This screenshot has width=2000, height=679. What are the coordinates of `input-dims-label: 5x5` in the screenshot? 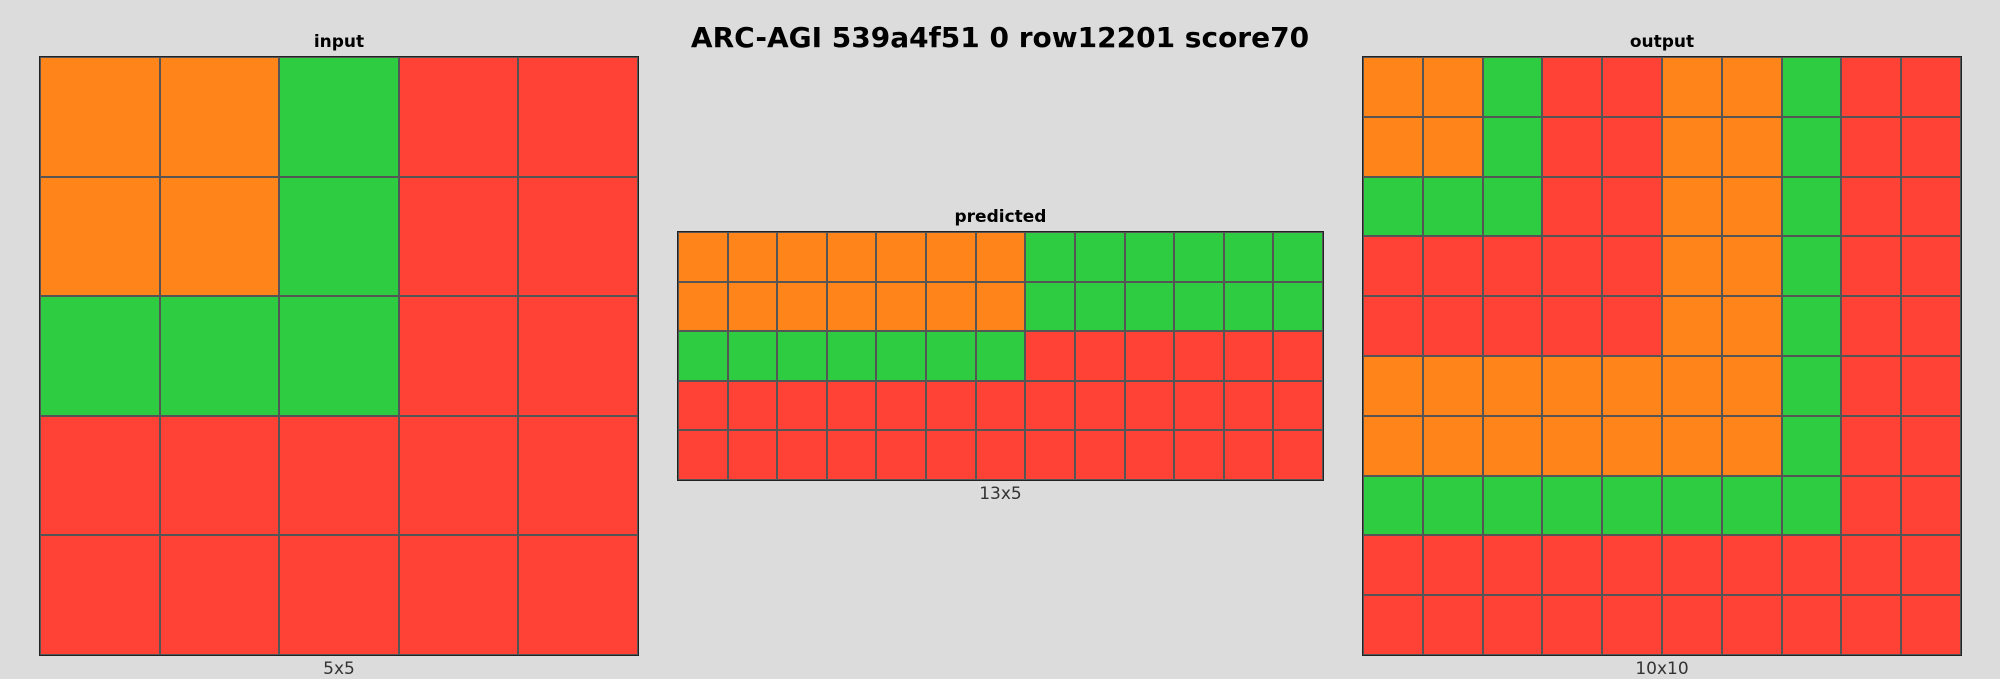 It's located at (339, 669).